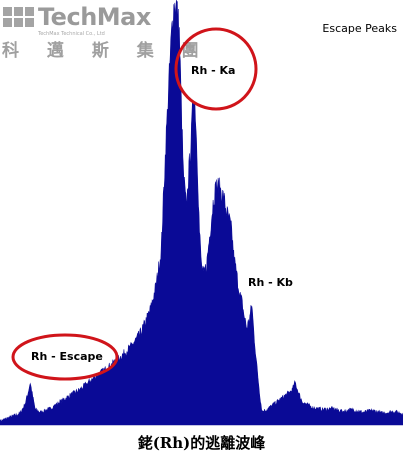 Image resolution: width=403 pixels, height=462 pixels. What do you see at coordinates (359, 28) in the screenshot?
I see `chart-title: Escape Peaks` at bounding box center [359, 28].